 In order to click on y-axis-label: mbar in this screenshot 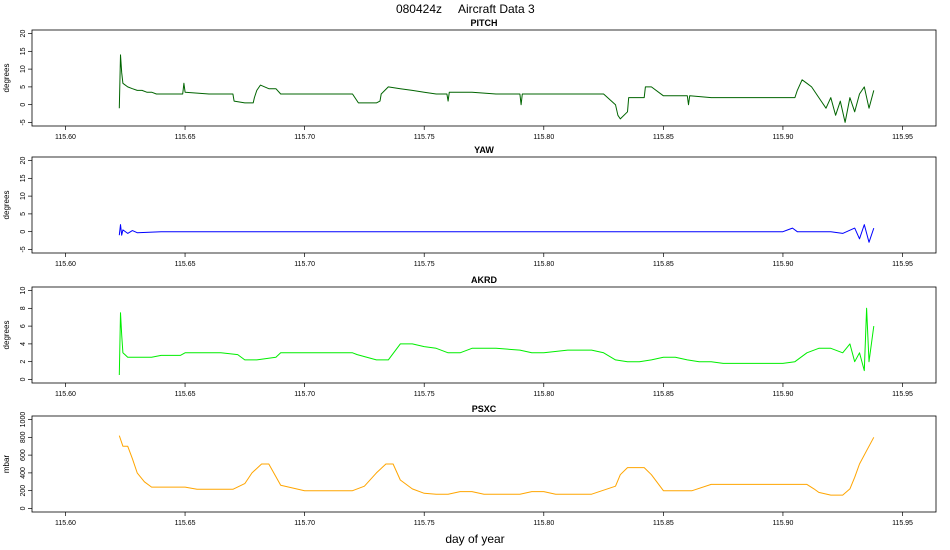, I will do `click(6, 464)`.